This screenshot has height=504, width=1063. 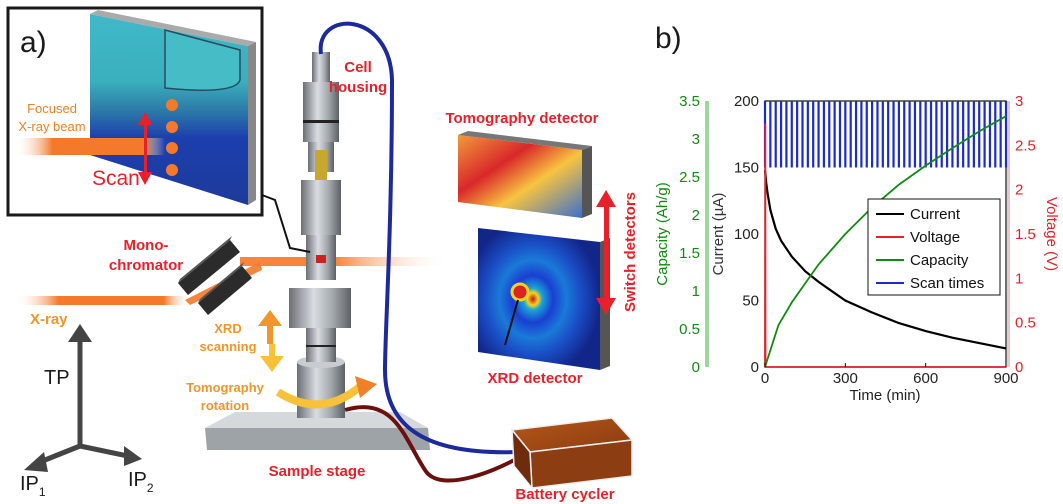 I want to click on xray-label: X-ray, so click(x=49, y=319).